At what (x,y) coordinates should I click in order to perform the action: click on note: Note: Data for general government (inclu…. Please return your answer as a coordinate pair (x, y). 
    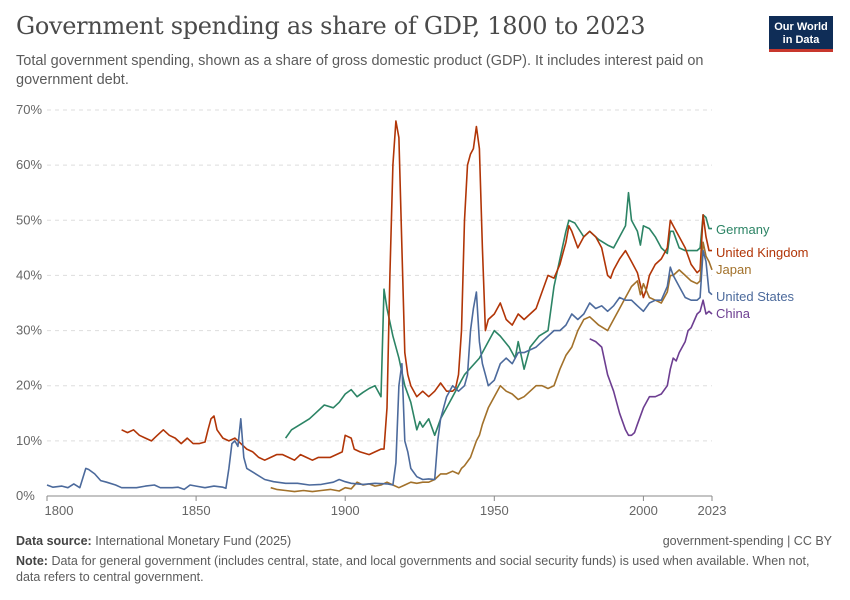
    Looking at the image, I should click on (416, 569).